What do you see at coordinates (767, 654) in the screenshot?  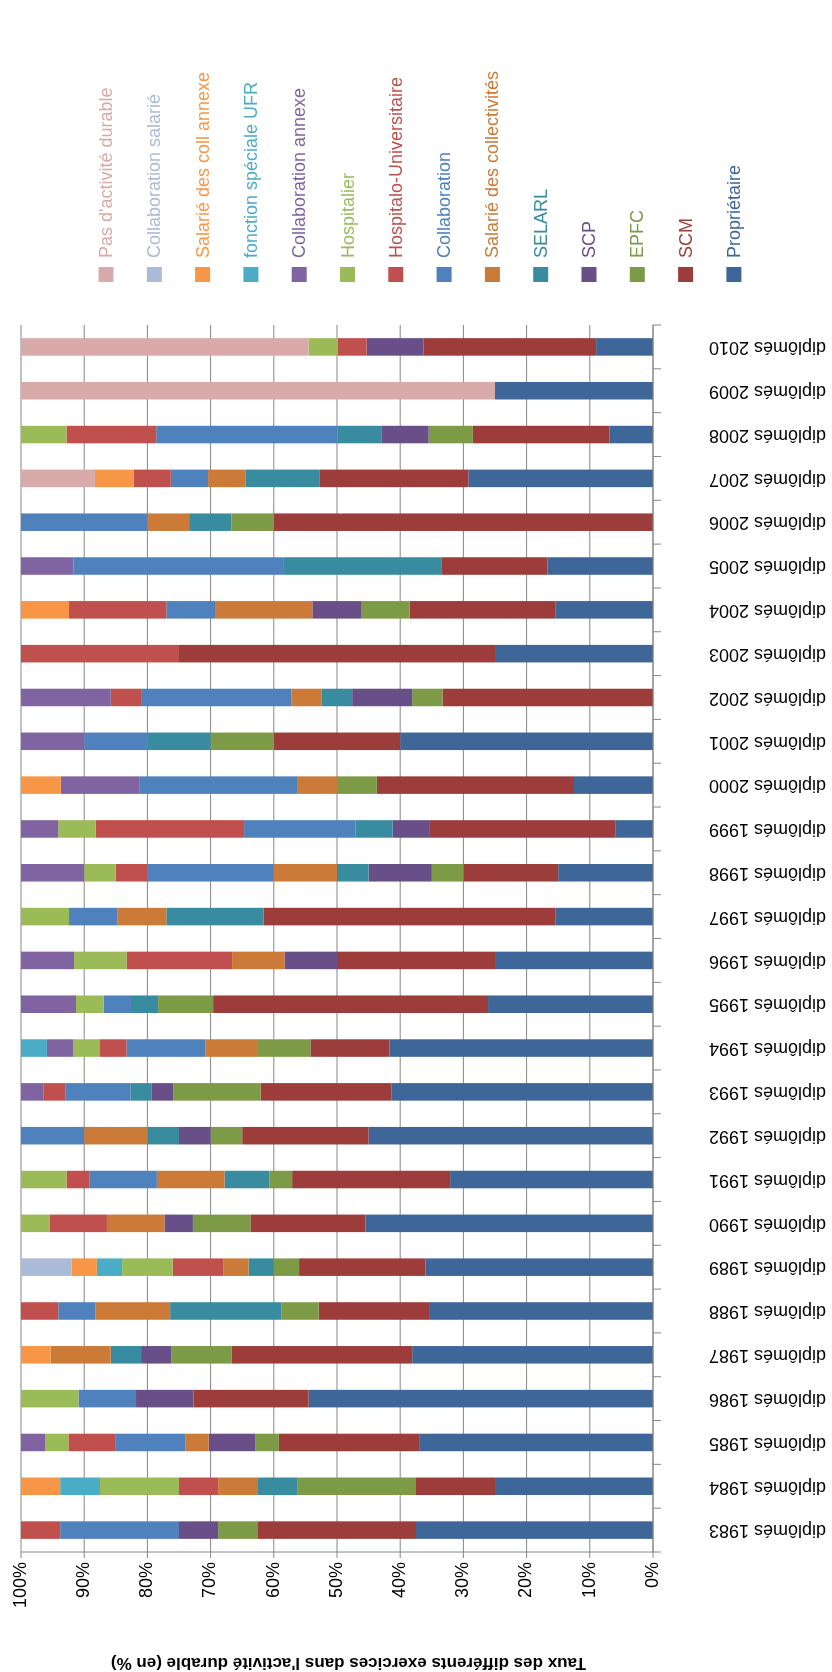 I see `y-tick-label: diplômés 2003` at bounding box center [767, 654].